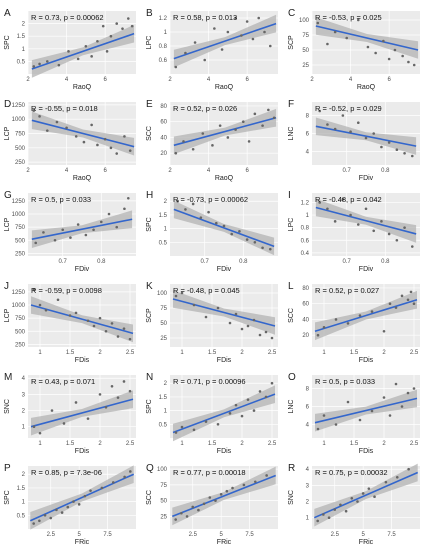  What do you see at coordinates (291, 406) in the screenshot?
I see `y-axis-label: LNC` at bounding box center [291, 406].